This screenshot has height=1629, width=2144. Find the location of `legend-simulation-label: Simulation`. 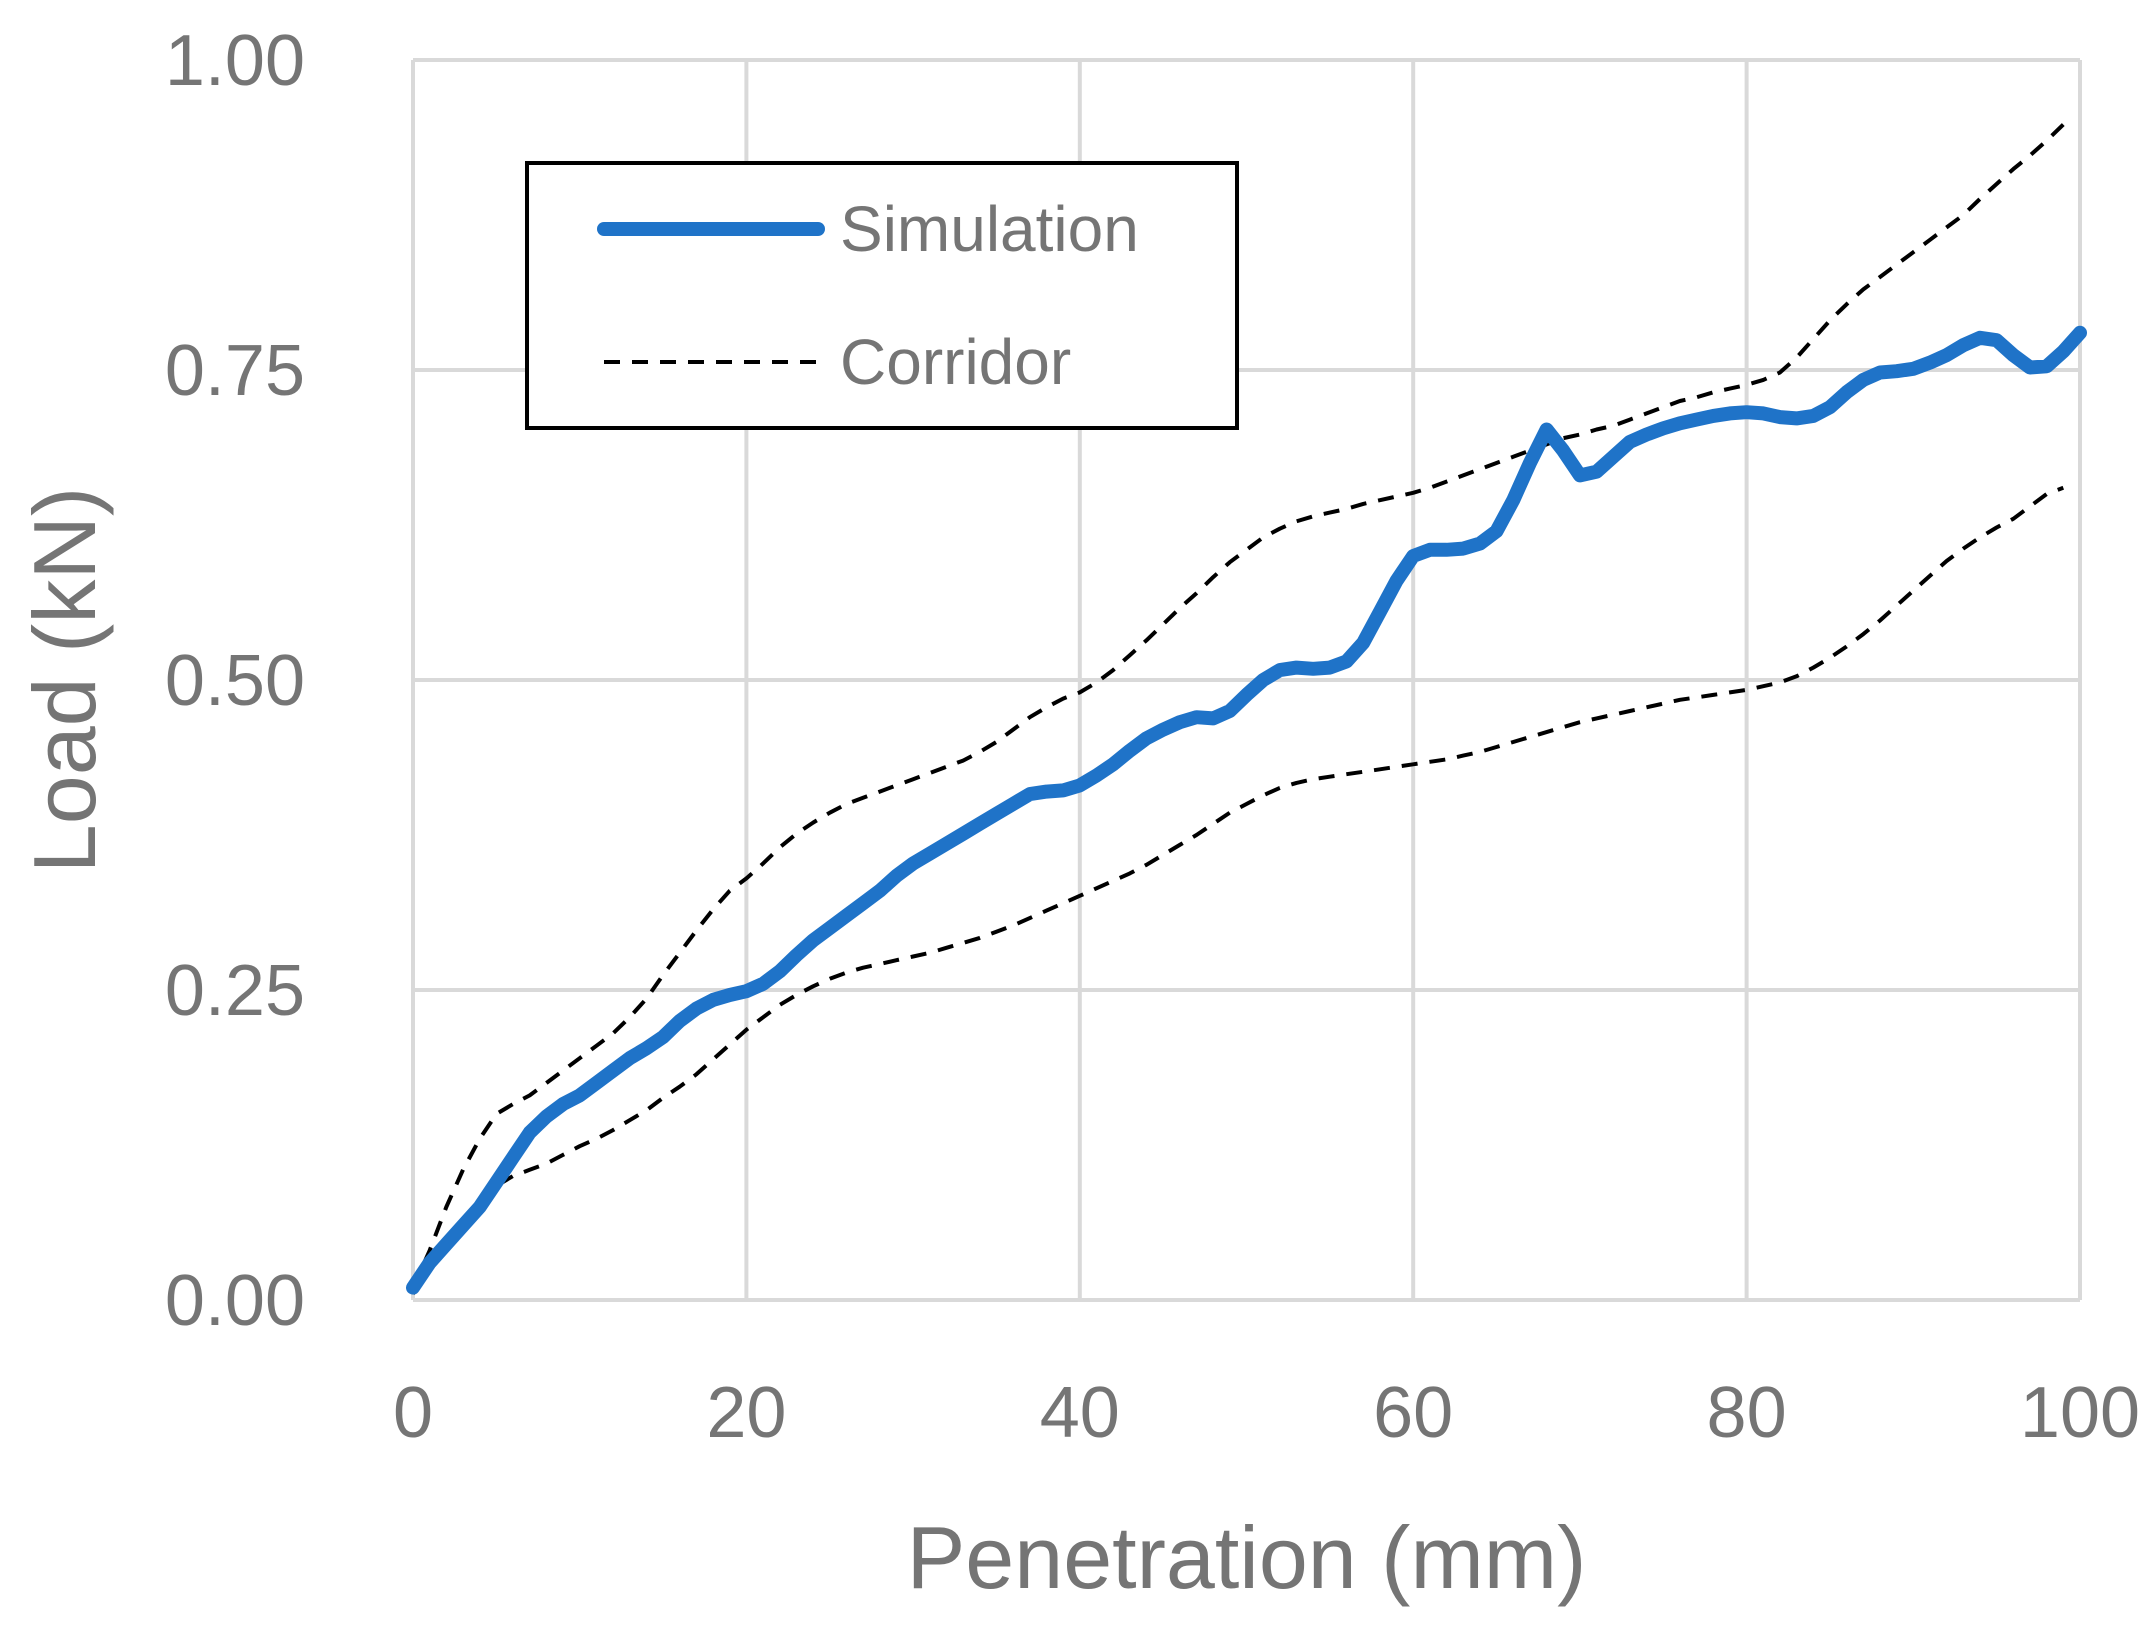

legend-simulation-label: Simulation is located at coordinates (989, 229).